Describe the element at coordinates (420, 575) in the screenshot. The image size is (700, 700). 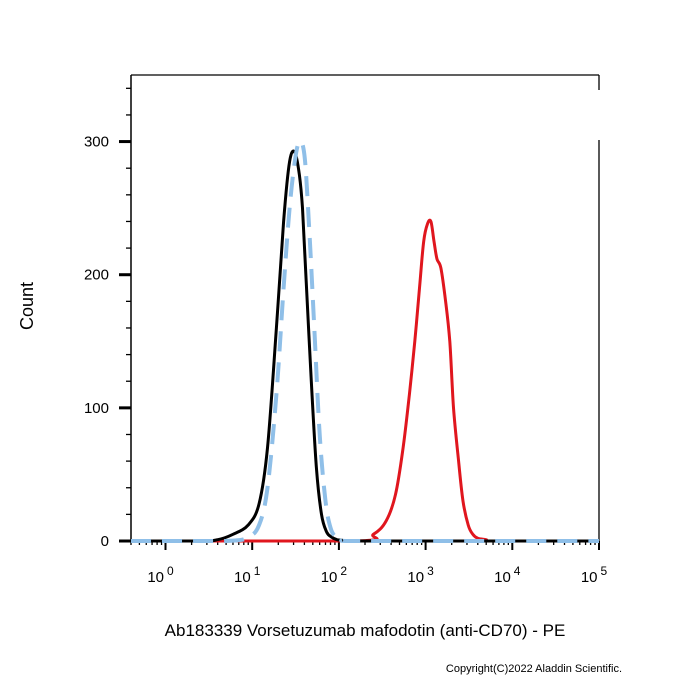
I see `x-tick-label: 10 3` at that location.